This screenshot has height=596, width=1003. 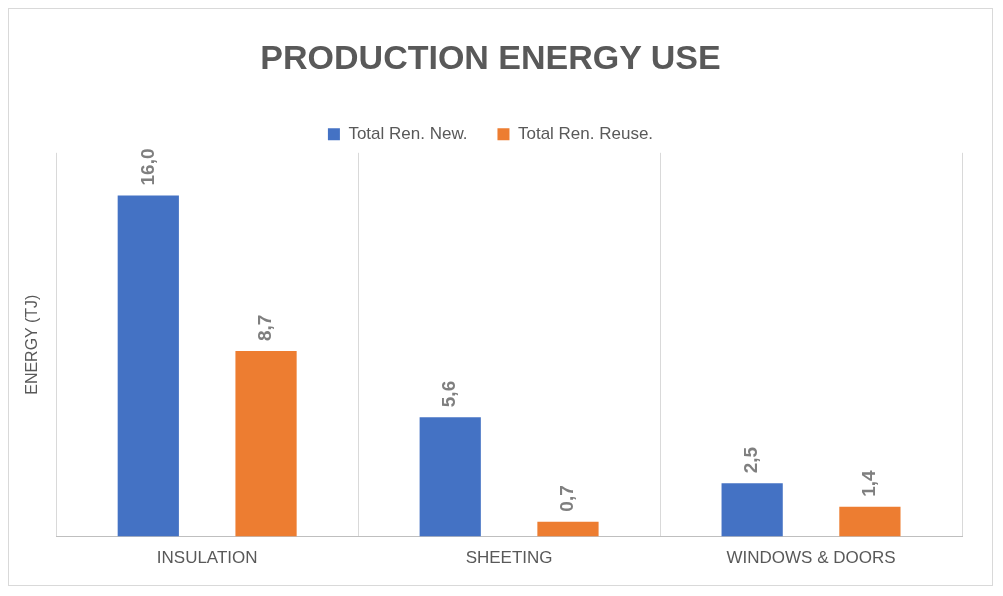 I want to click on data-label: 16,0, so click(x=147, y=167).